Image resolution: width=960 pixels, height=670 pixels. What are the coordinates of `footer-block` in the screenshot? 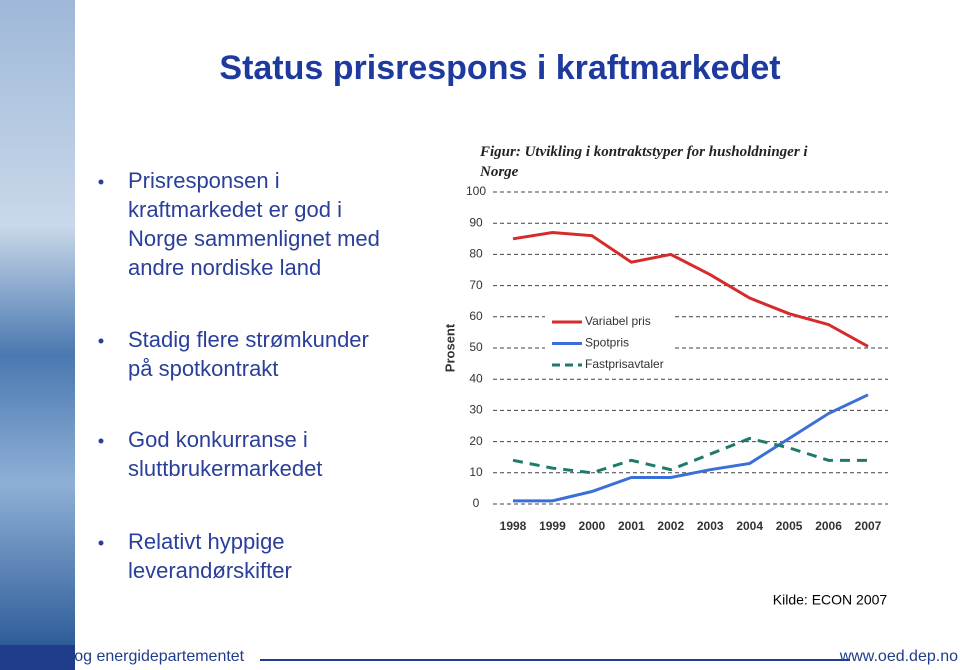 It's located at (37, 657).